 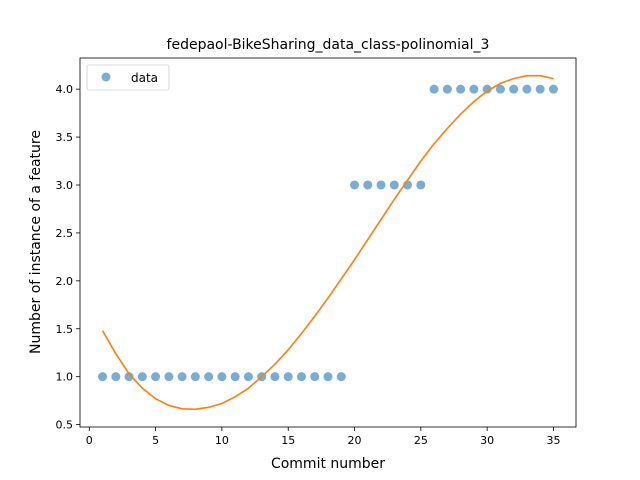 I want to click on x-tick-label: 0, so click(x=89, y=440).